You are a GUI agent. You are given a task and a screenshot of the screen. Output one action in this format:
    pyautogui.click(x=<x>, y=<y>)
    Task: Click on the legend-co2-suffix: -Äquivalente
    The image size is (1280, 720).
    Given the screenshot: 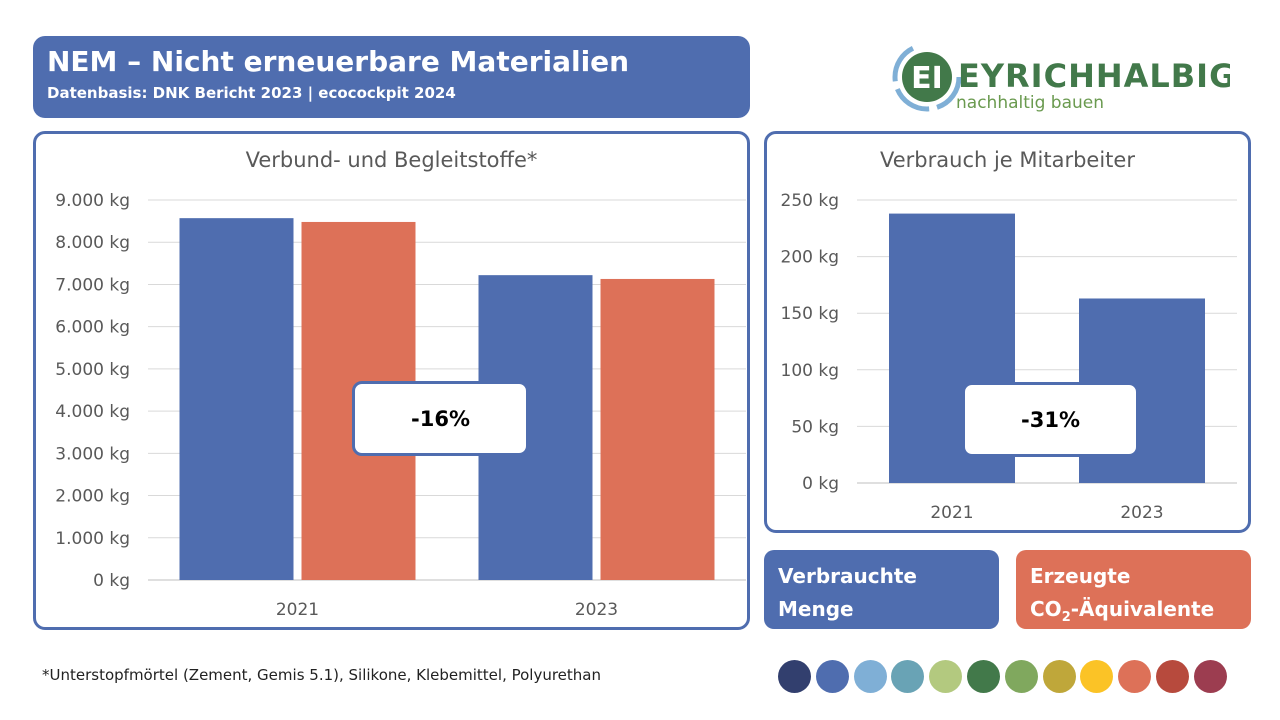 What is the action you would take?
    pyautogui.click(x=1142, y=609)
    